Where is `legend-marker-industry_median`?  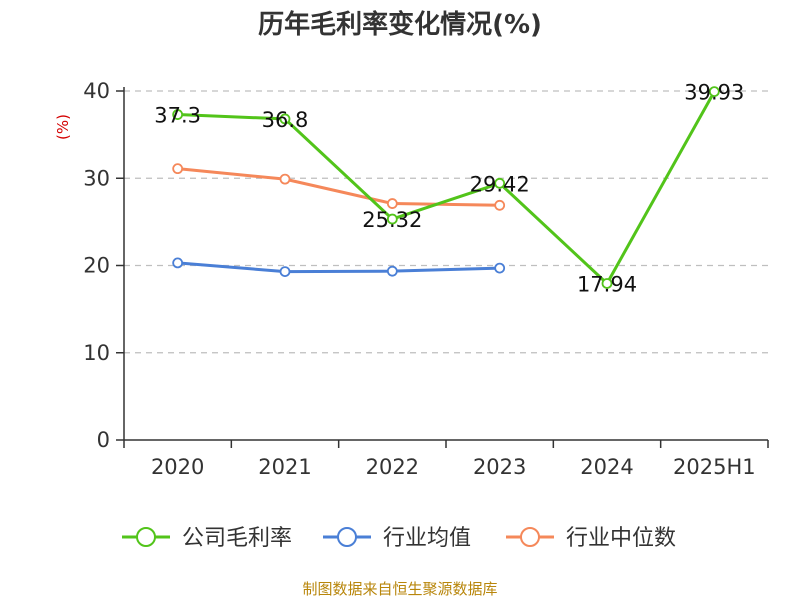
legend-marker-industry_median is located at coordinates (530, 537).